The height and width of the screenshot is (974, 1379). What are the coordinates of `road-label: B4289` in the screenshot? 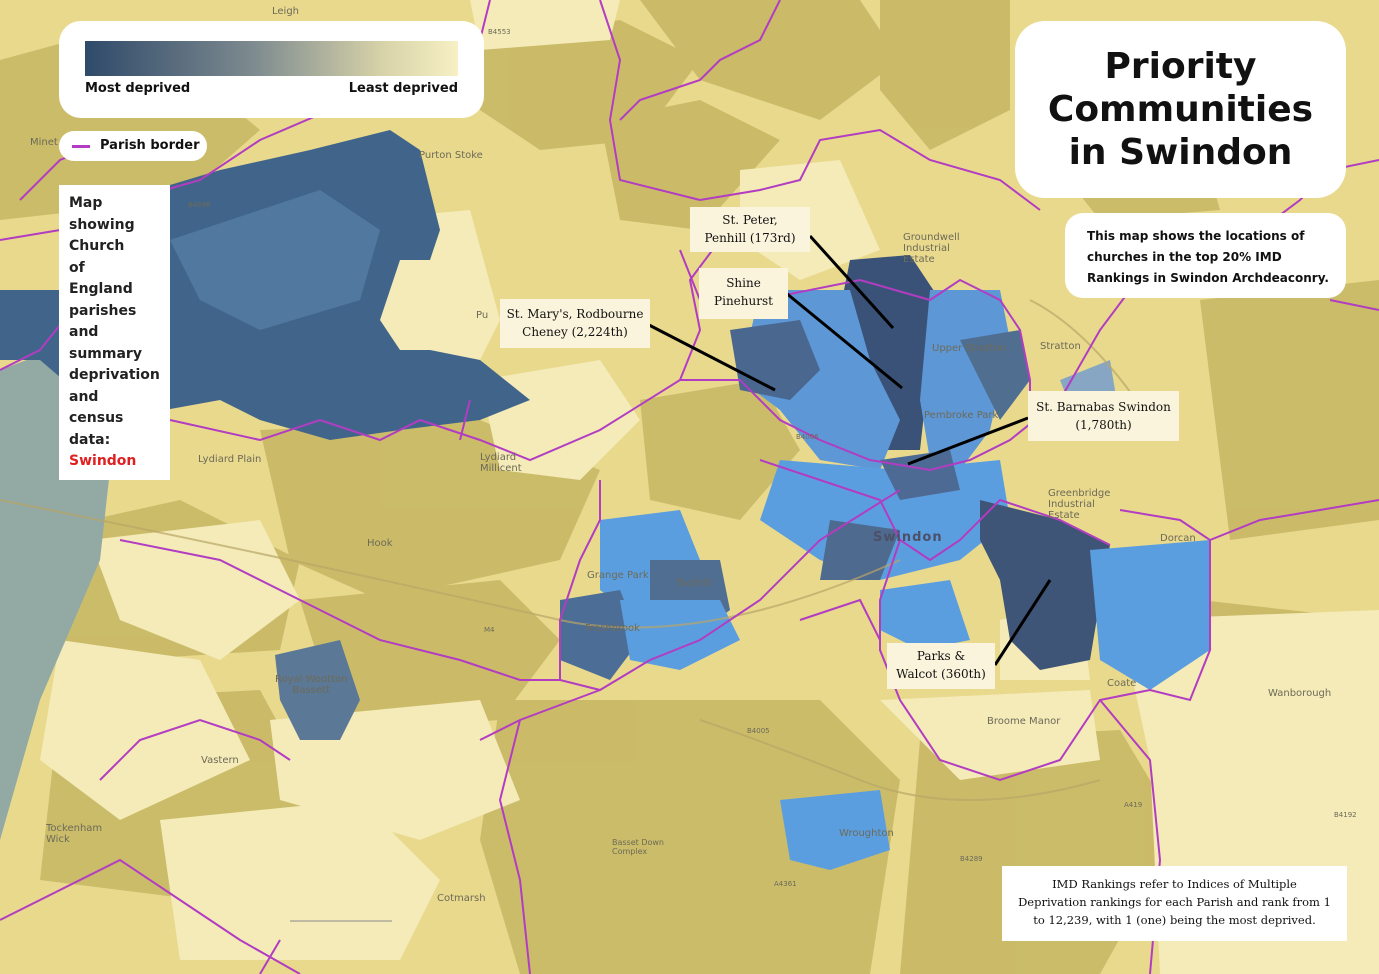 It's located at (971, 859).